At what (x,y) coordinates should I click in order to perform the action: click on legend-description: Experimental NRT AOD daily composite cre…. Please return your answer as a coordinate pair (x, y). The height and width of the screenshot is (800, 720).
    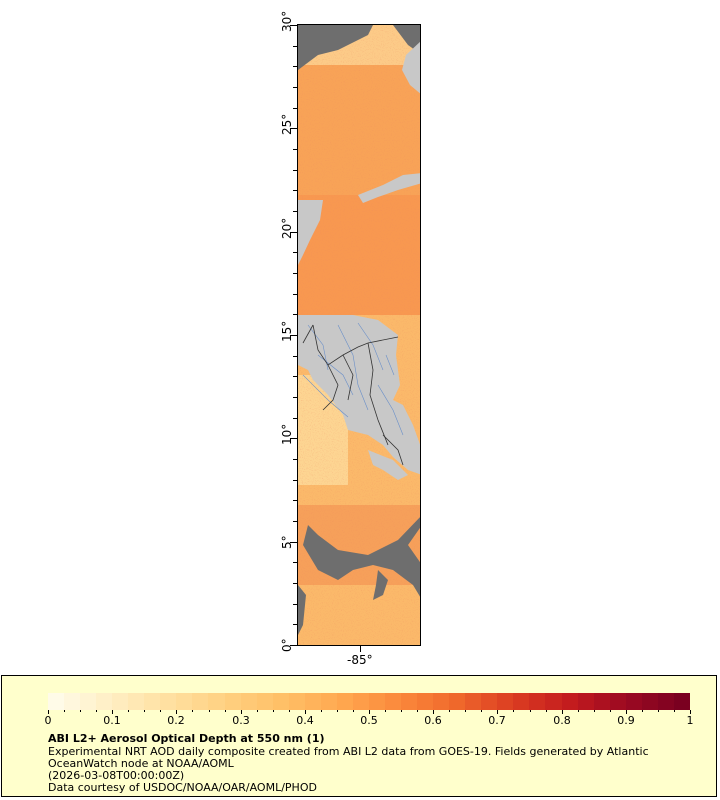
    Looking at the image, I should click on (348, 751).